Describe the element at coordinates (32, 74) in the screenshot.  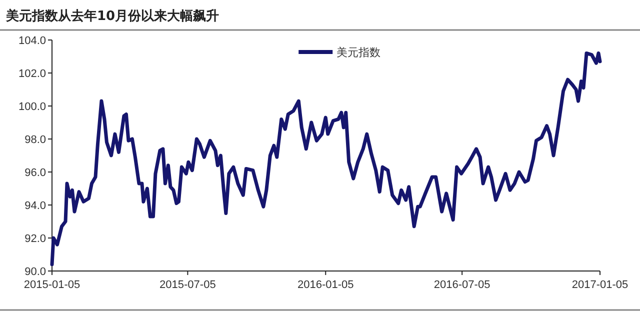
I see `y-tick-label: 102.0` at that location.